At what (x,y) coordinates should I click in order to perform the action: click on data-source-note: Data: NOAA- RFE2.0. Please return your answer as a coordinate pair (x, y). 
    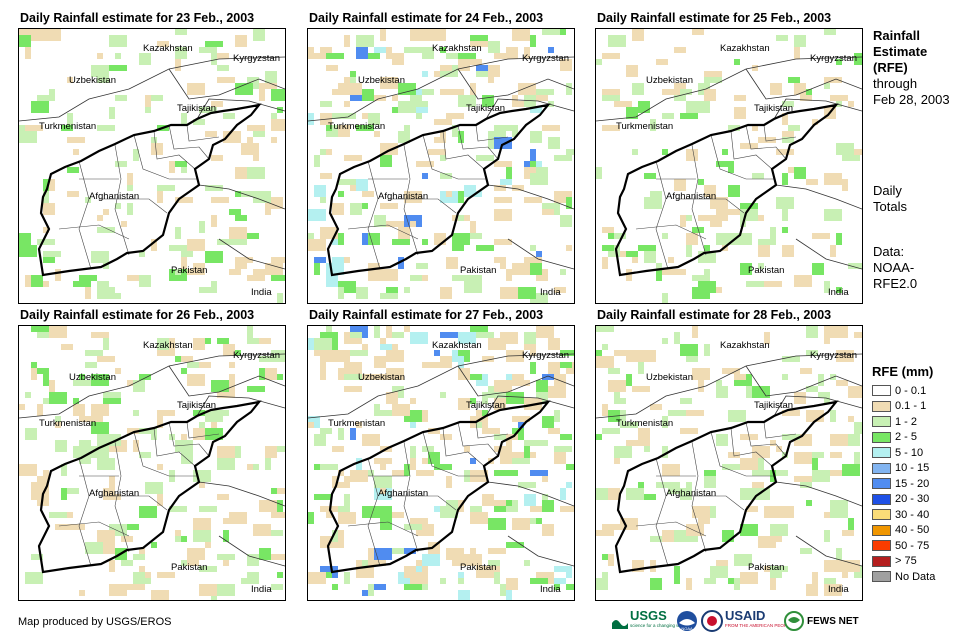
    Looking at the image, I should click on (895, 268).